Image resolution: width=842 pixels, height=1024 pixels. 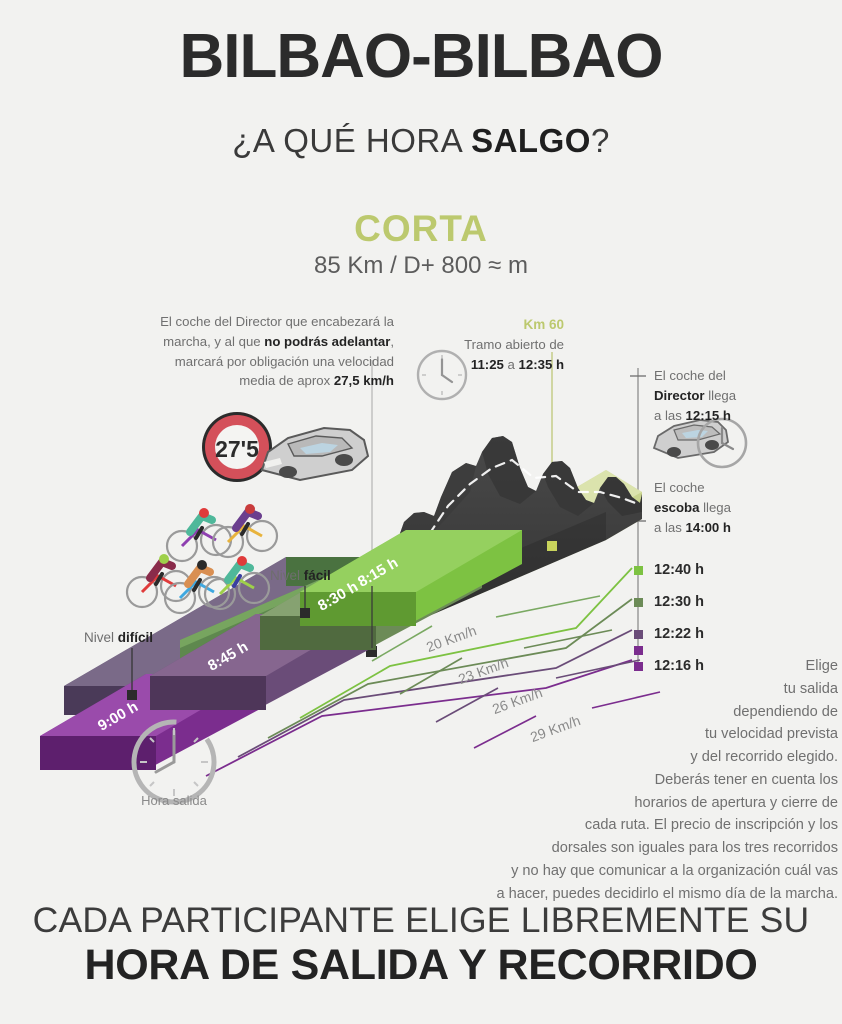 What do you see at coordinates (746, 779) in the screenshot?
I see `paragraph-line: Deberás tener en cuenta los` at bounding box center [746, 779].